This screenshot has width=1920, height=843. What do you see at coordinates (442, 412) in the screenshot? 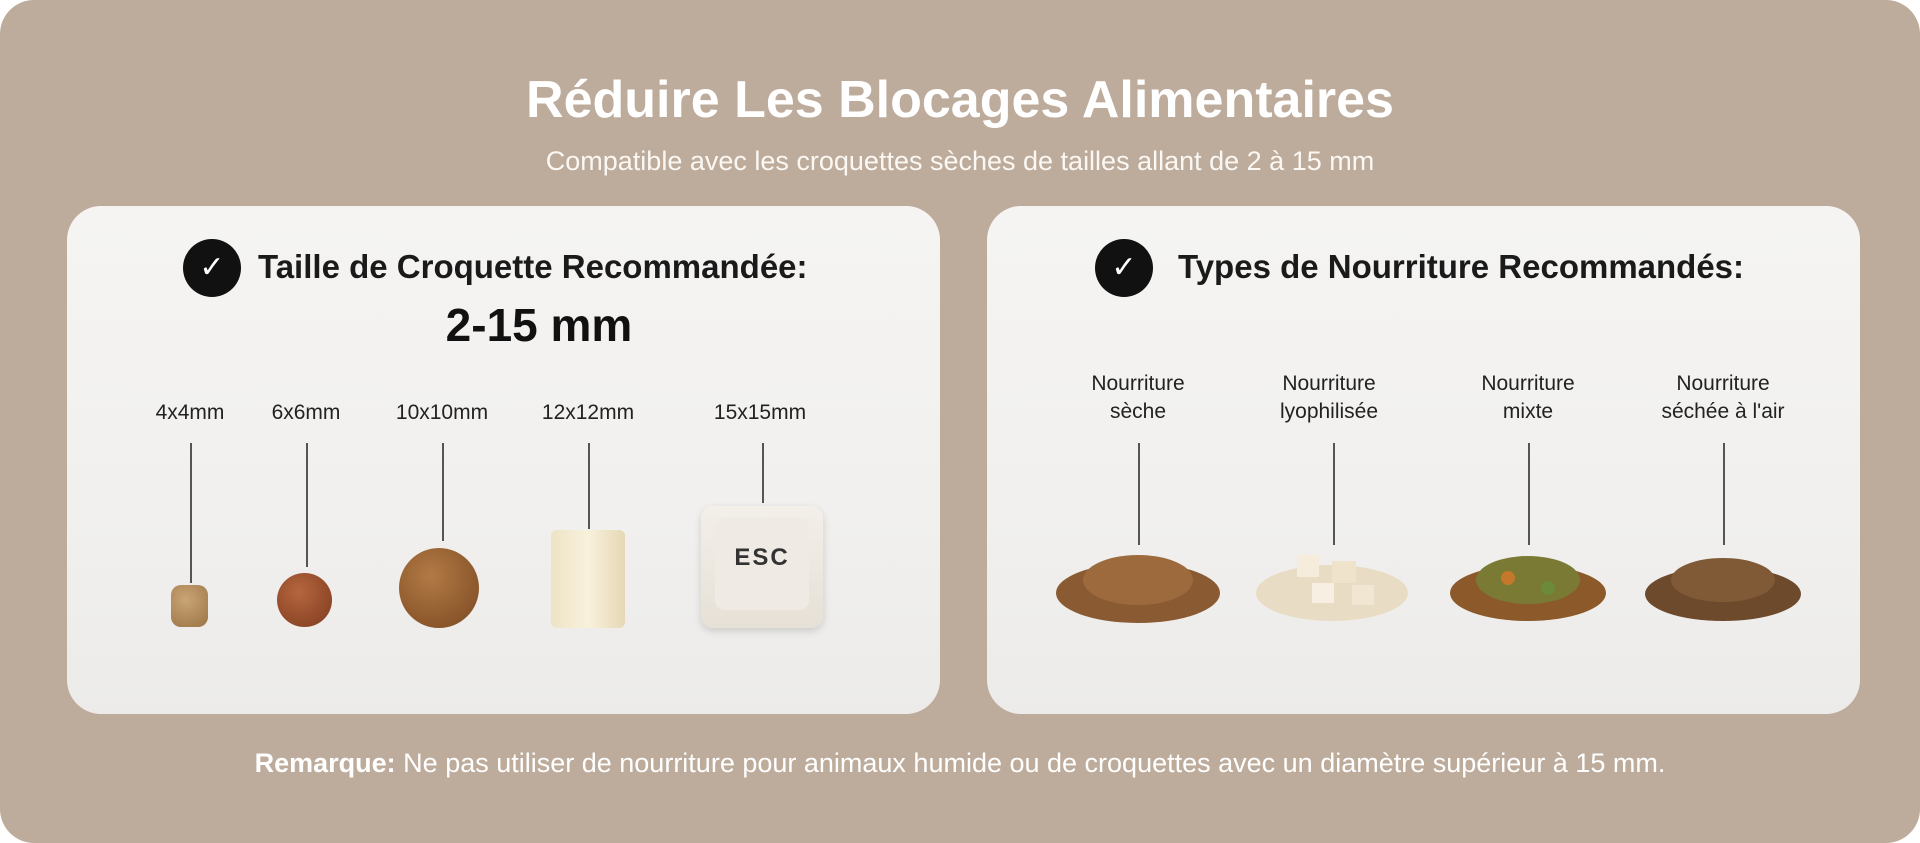
I see `size-label-10mm: 10x10mm` at bounding box center [442, 412].